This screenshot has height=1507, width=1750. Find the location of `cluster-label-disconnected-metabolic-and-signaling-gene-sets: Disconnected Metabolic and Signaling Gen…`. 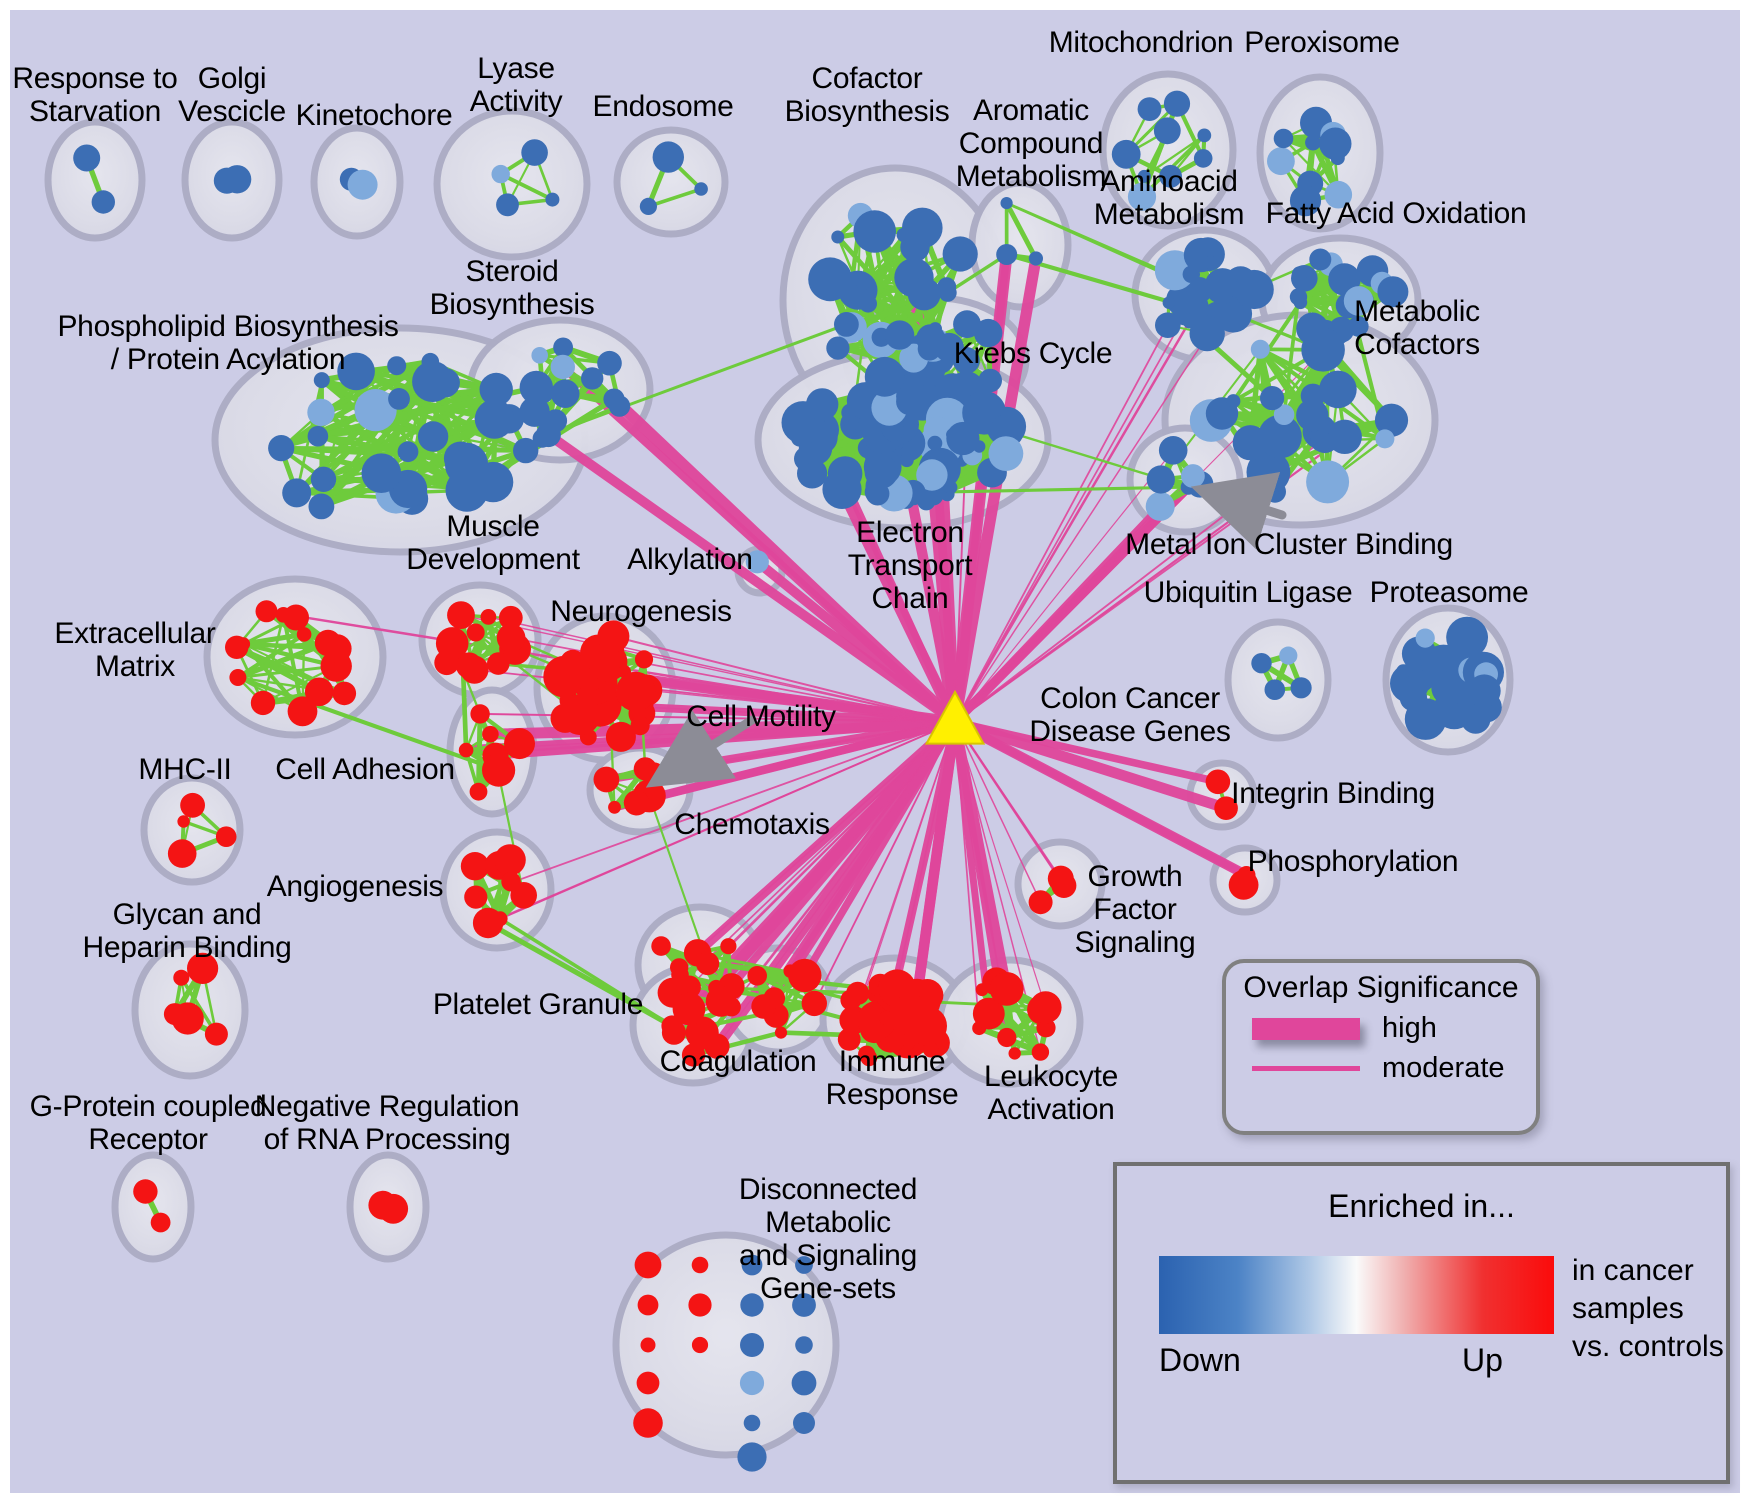

cluster-label-disconnected-metabolic-and-signaling-gene-sets: Disconnected Metabolic and Signaling Gen… is located at coordinates (828, 1239).